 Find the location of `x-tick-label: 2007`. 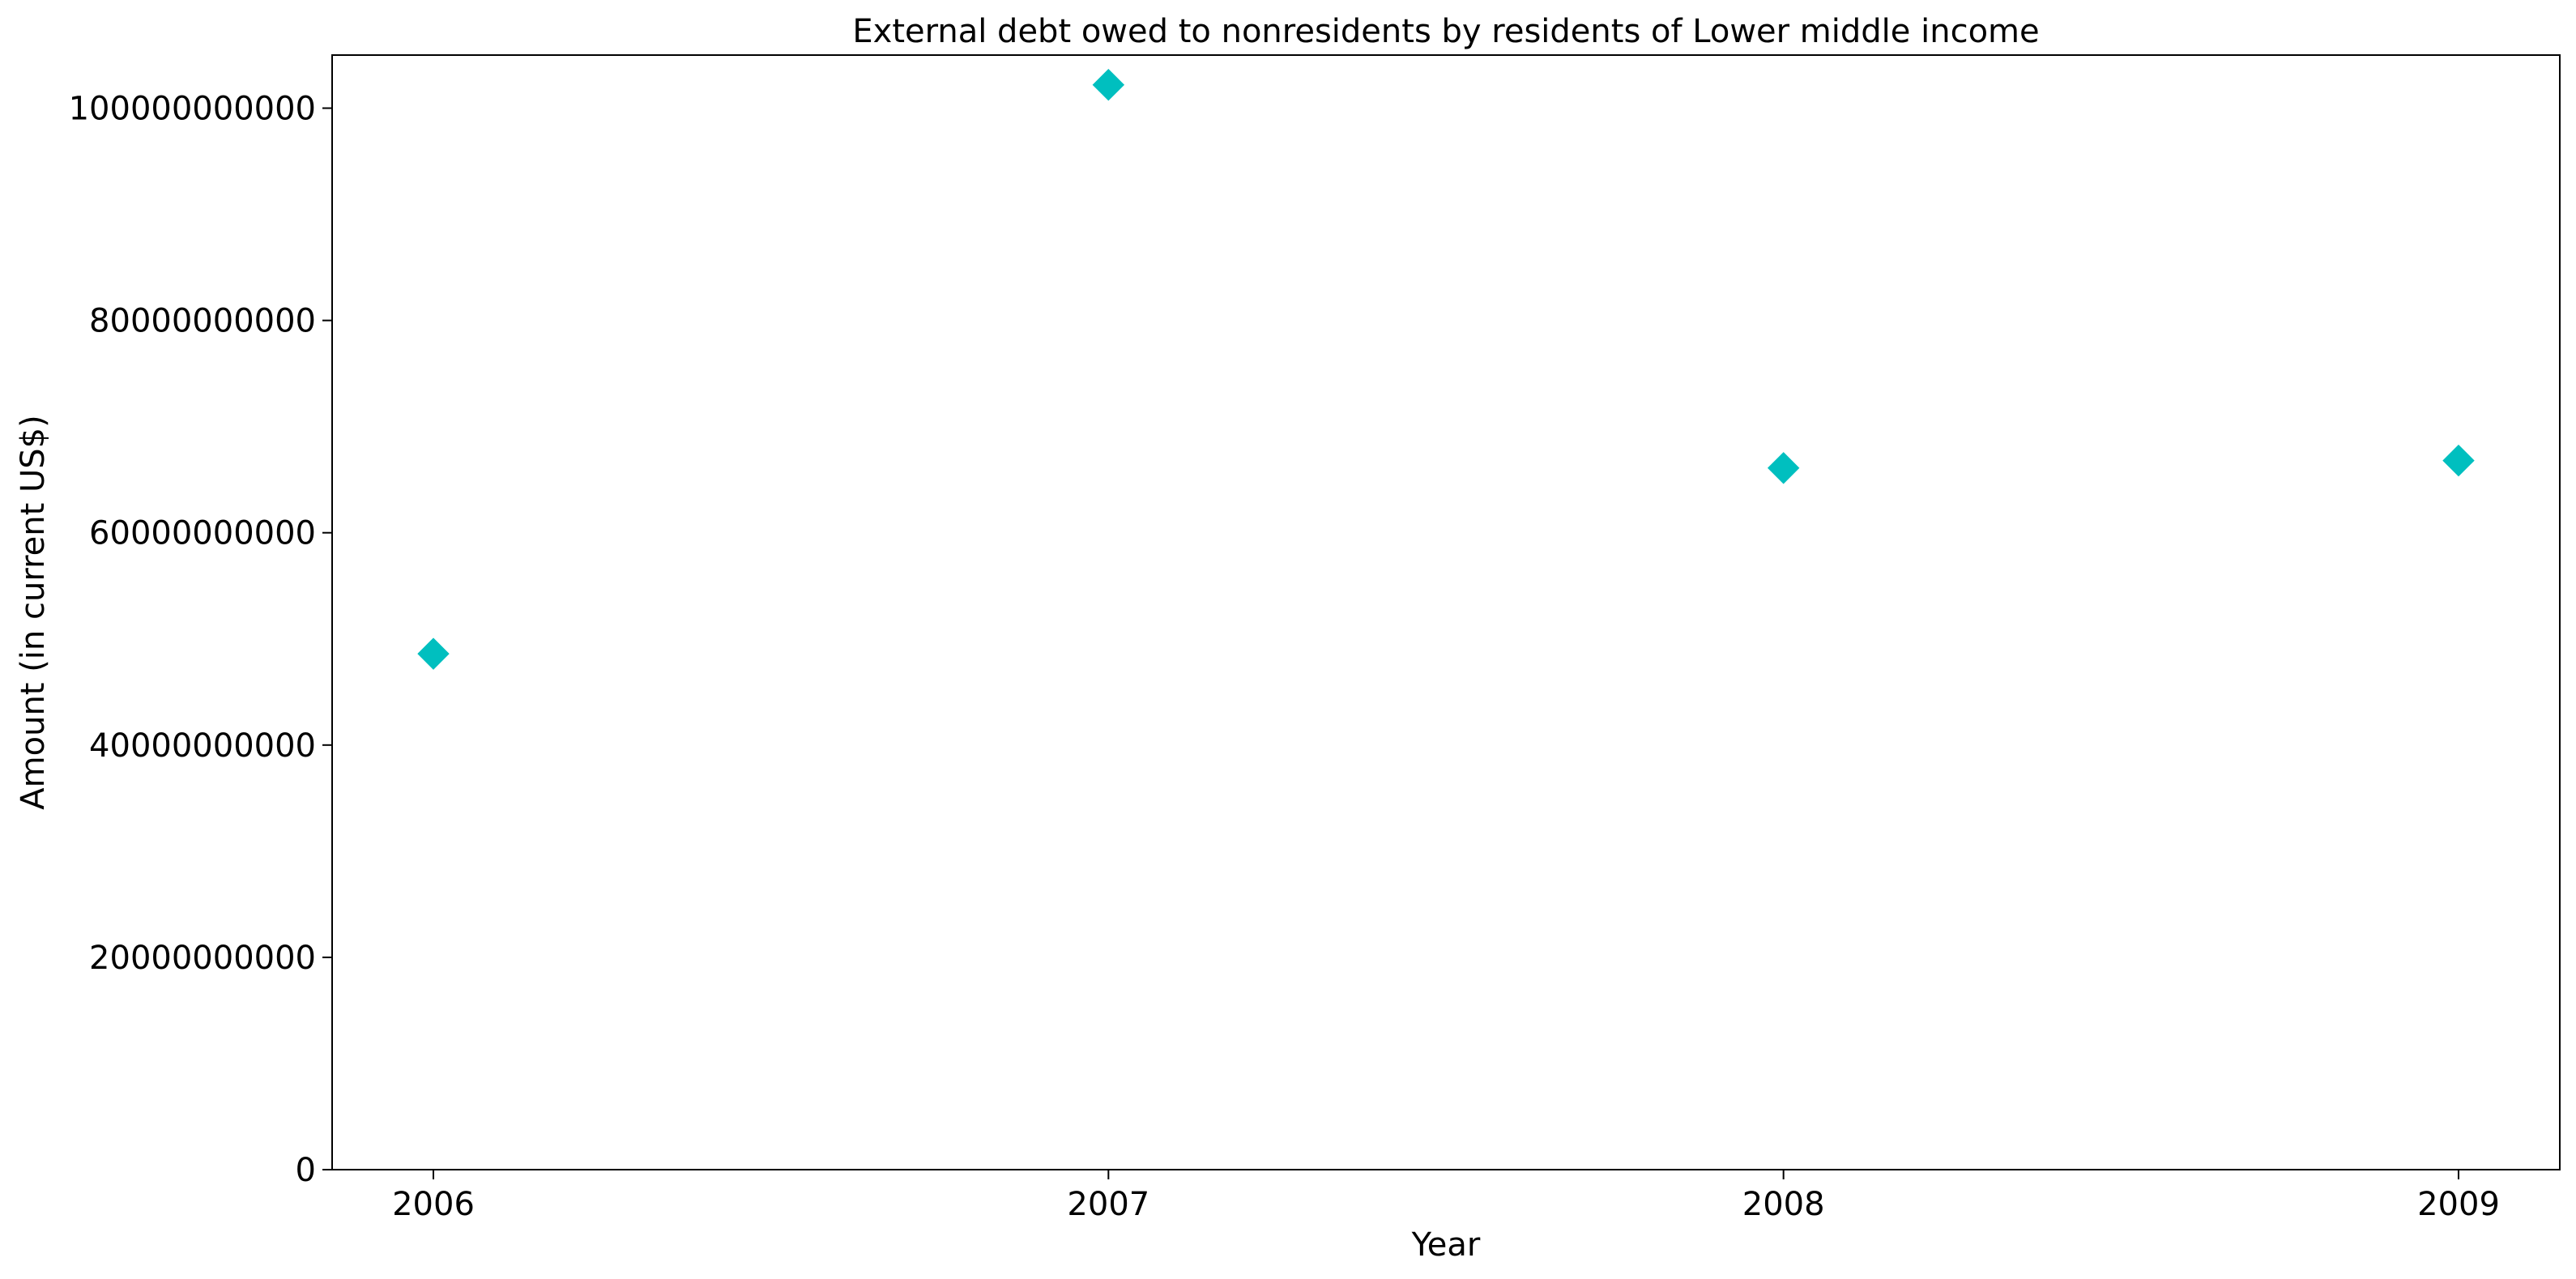

x-tick-label: 2007 is located at coordinates (1108, 1204).